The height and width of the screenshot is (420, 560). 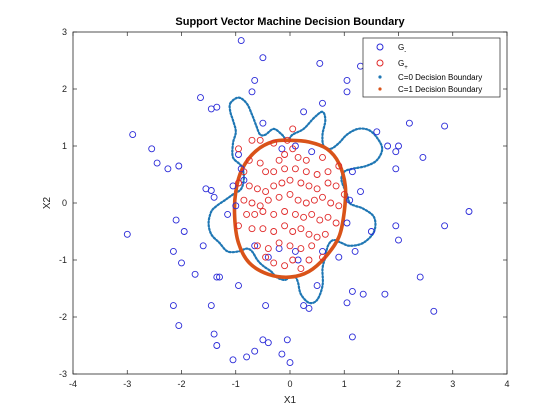 I want to click on y-tick-label: 0, so click(x=64, y=203).